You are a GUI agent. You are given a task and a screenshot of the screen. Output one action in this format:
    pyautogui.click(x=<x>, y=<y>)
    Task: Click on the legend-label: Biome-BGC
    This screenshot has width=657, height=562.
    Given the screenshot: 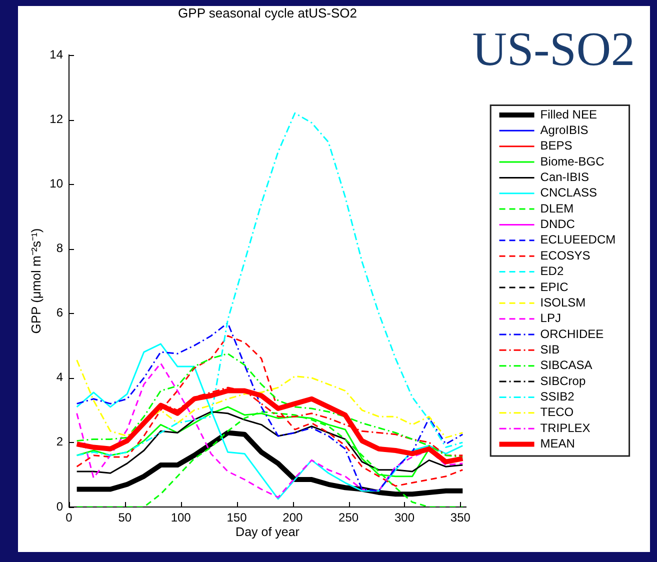 What is the action you would take?
    pyautogui.click(x=572, y=161)
    